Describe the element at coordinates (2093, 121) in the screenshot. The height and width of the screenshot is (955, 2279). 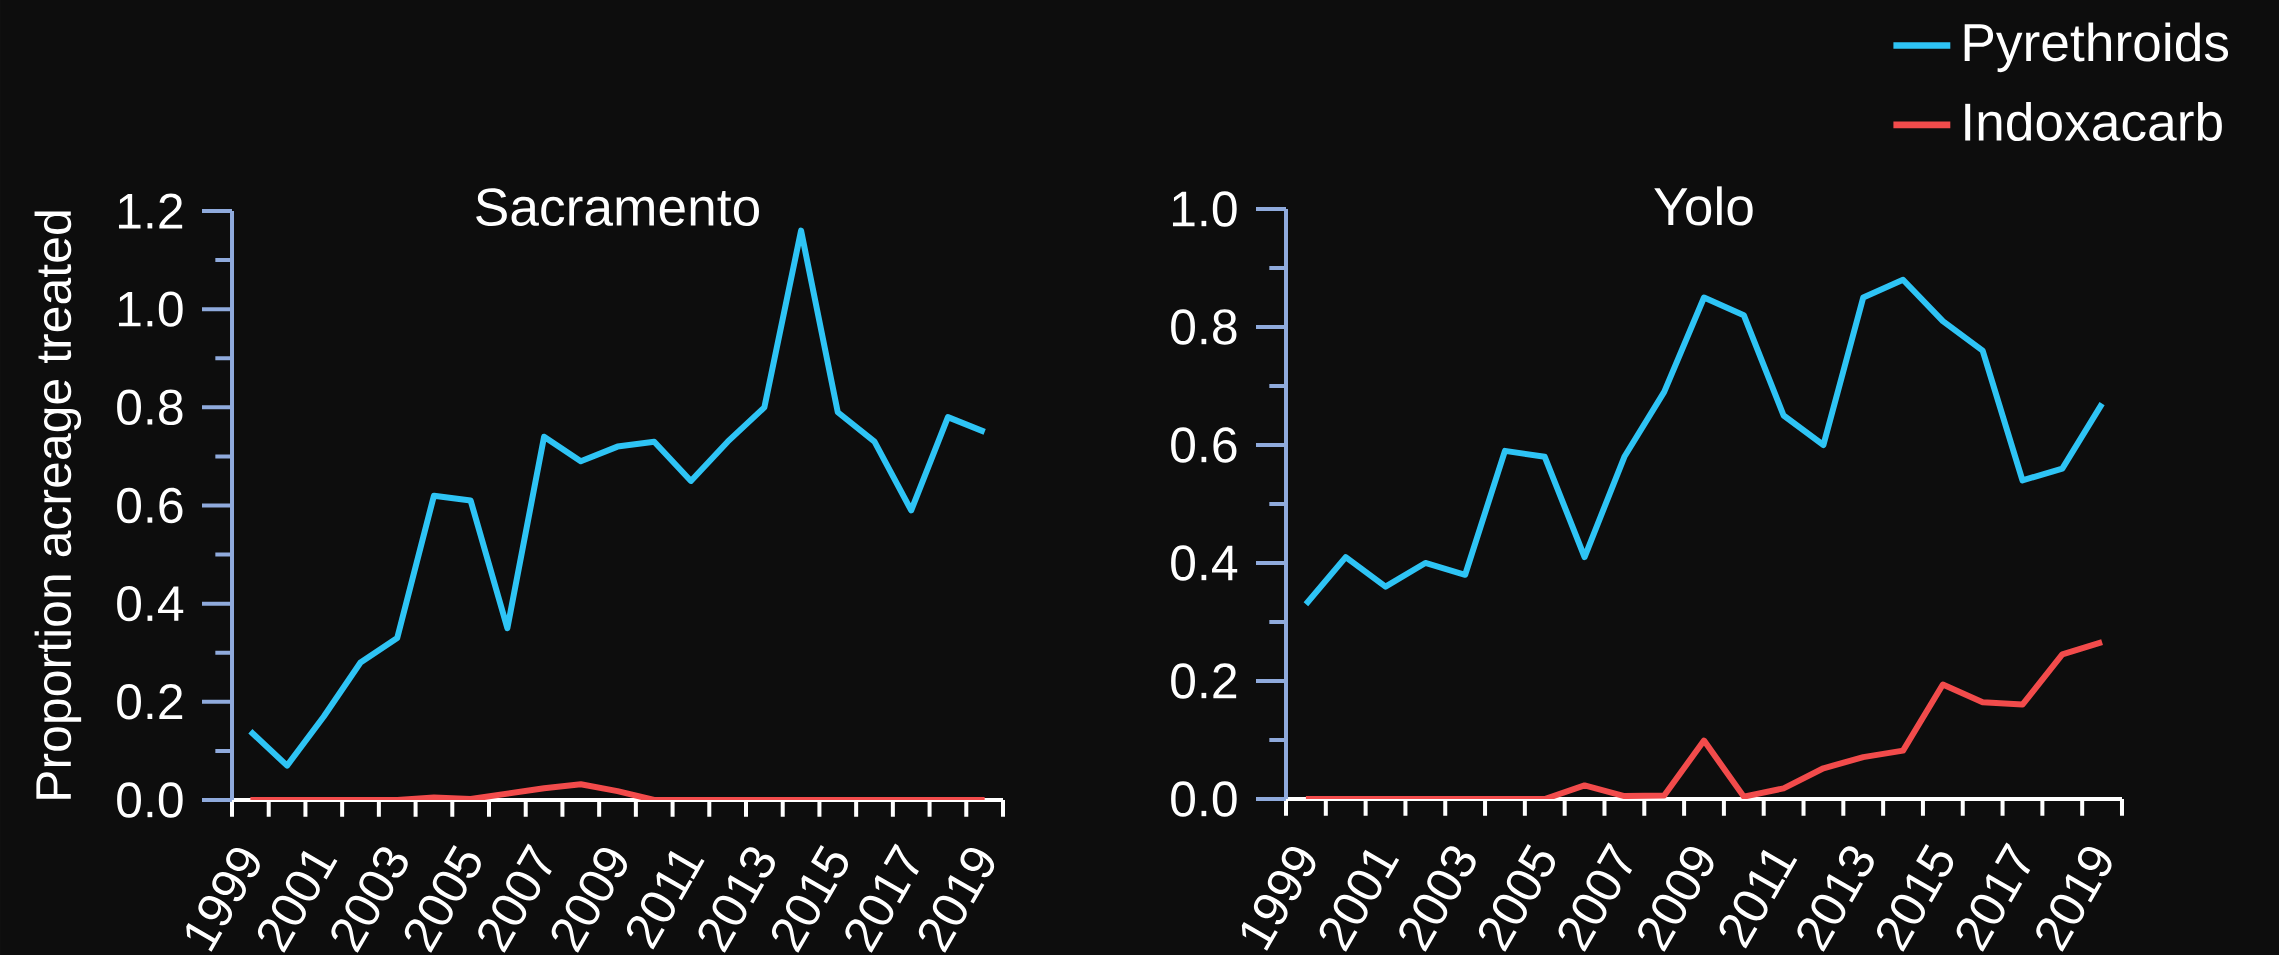
I see `legend-label: Indoxacarb` at that location.